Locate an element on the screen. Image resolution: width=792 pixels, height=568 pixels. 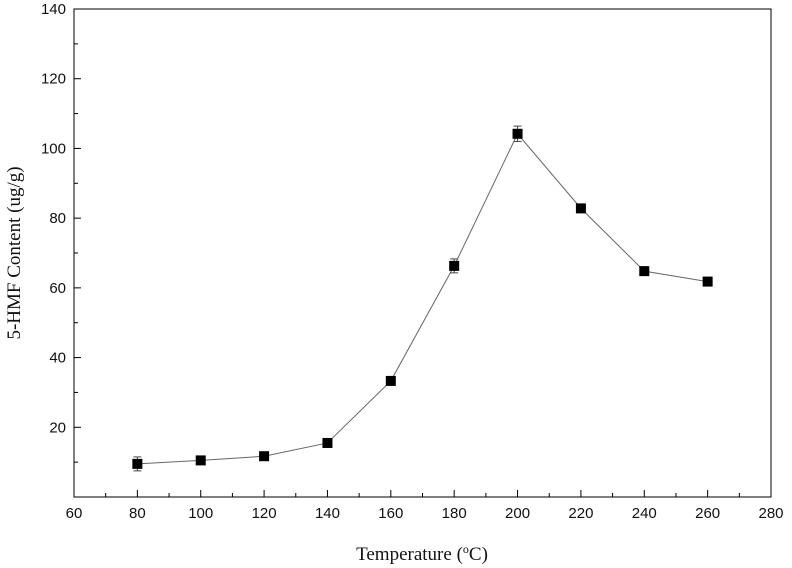
x-axis-title: Temperature (oC) is located at coordinates (422, 553).